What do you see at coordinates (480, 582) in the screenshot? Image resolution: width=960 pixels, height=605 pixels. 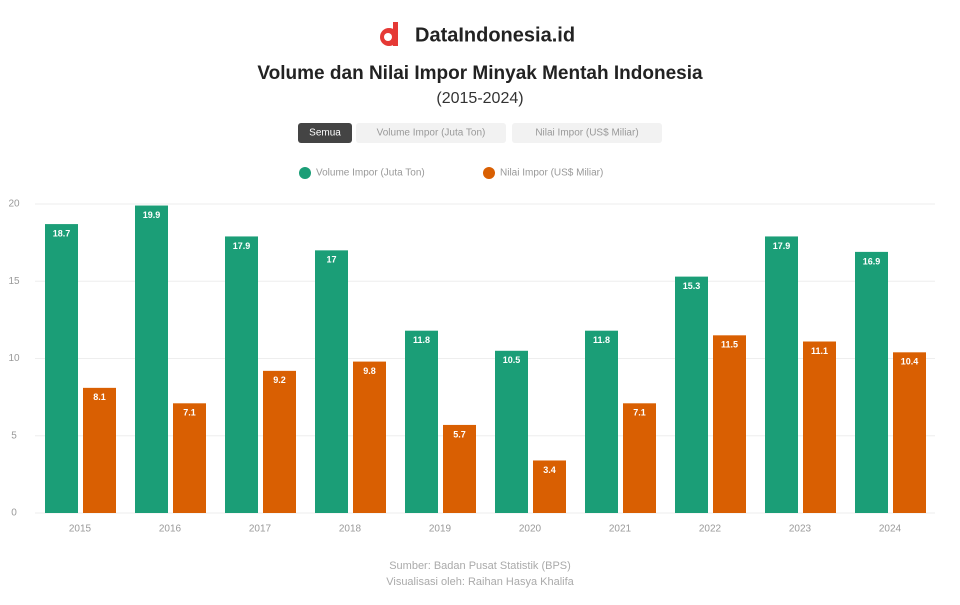 I see `footer-credit: Visualisasi oleh: Raihan Hasya Khalifa` at bounding box center [480, 582].